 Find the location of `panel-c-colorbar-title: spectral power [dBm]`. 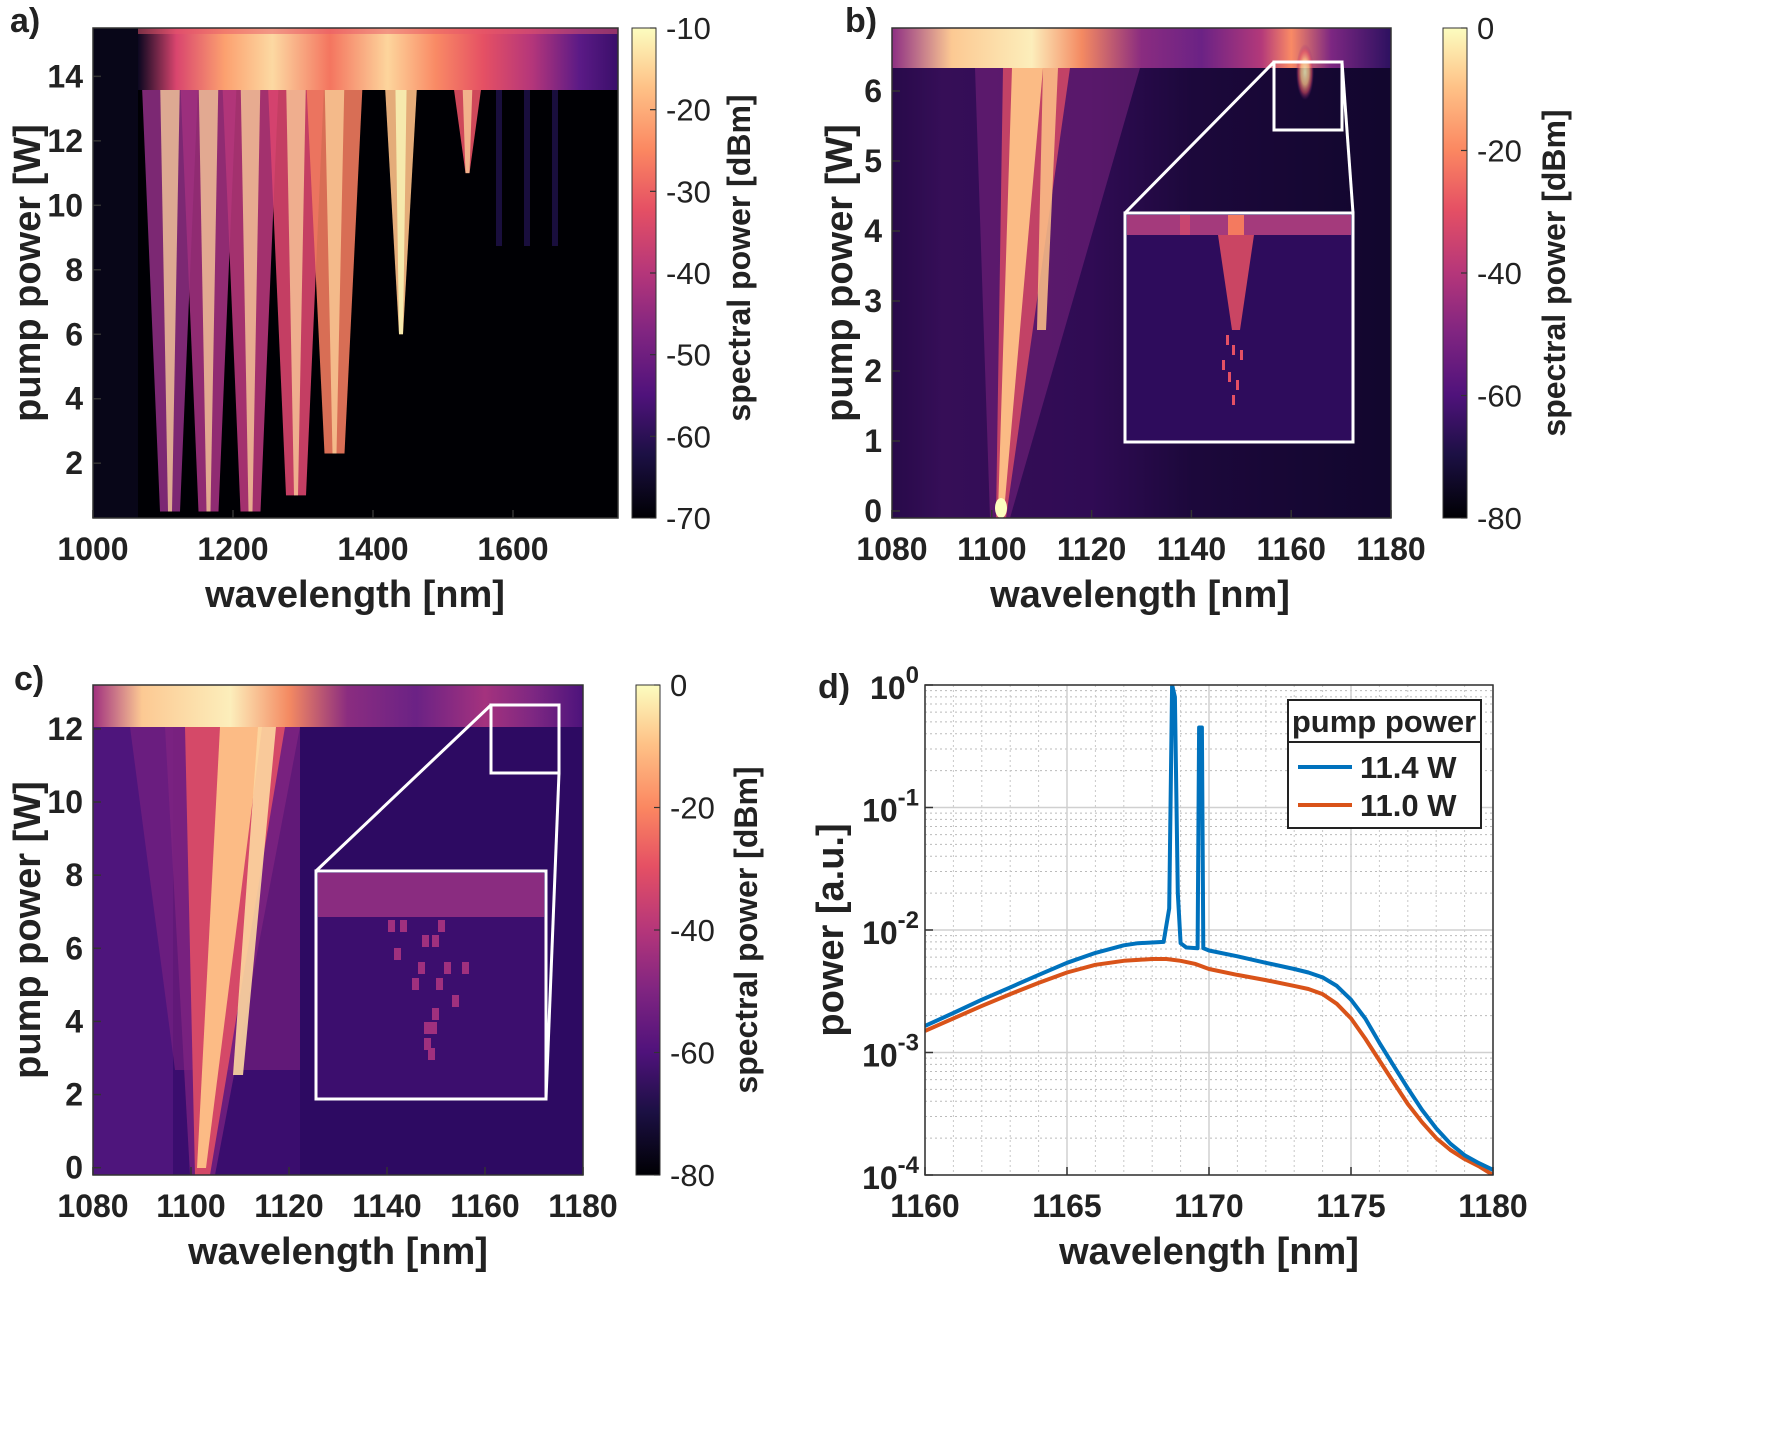

panel-c-colorbar-title: spectral power [dBm] is located at coordinates (746, 929).